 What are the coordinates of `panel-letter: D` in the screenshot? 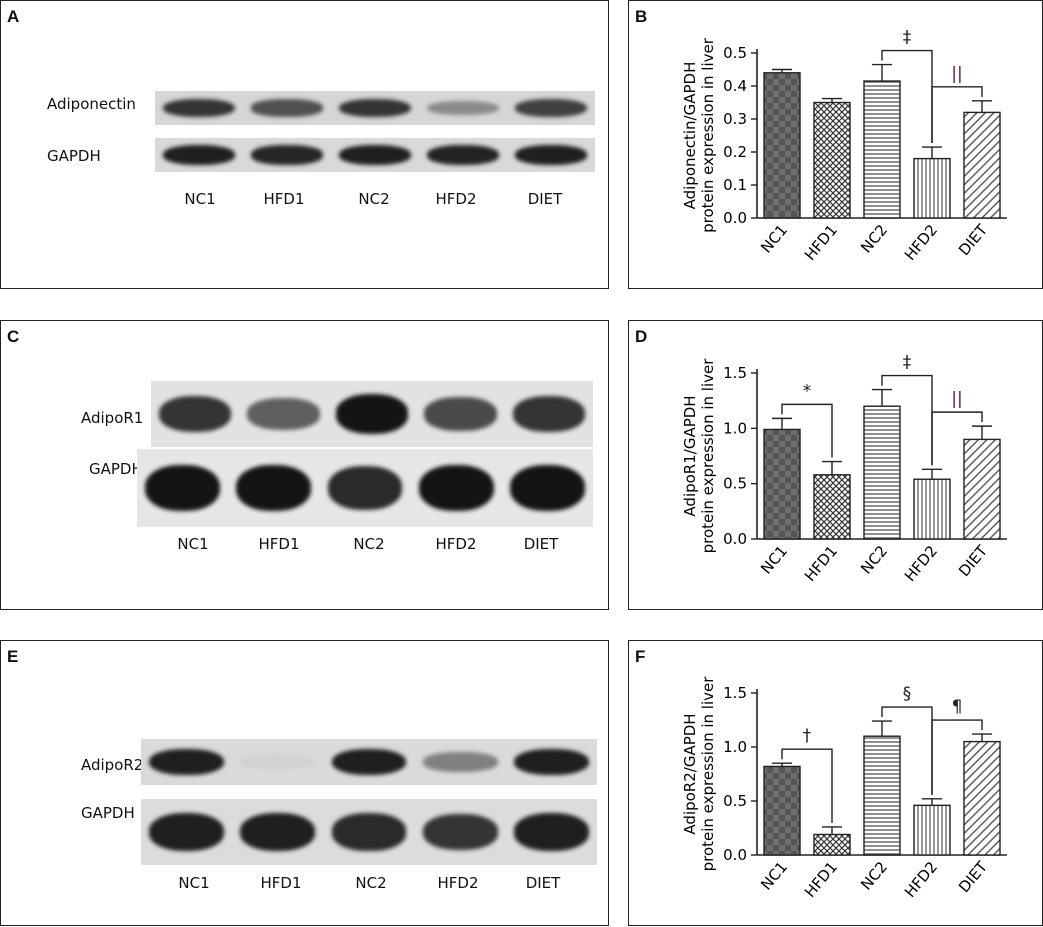 It's located at (641, 336).